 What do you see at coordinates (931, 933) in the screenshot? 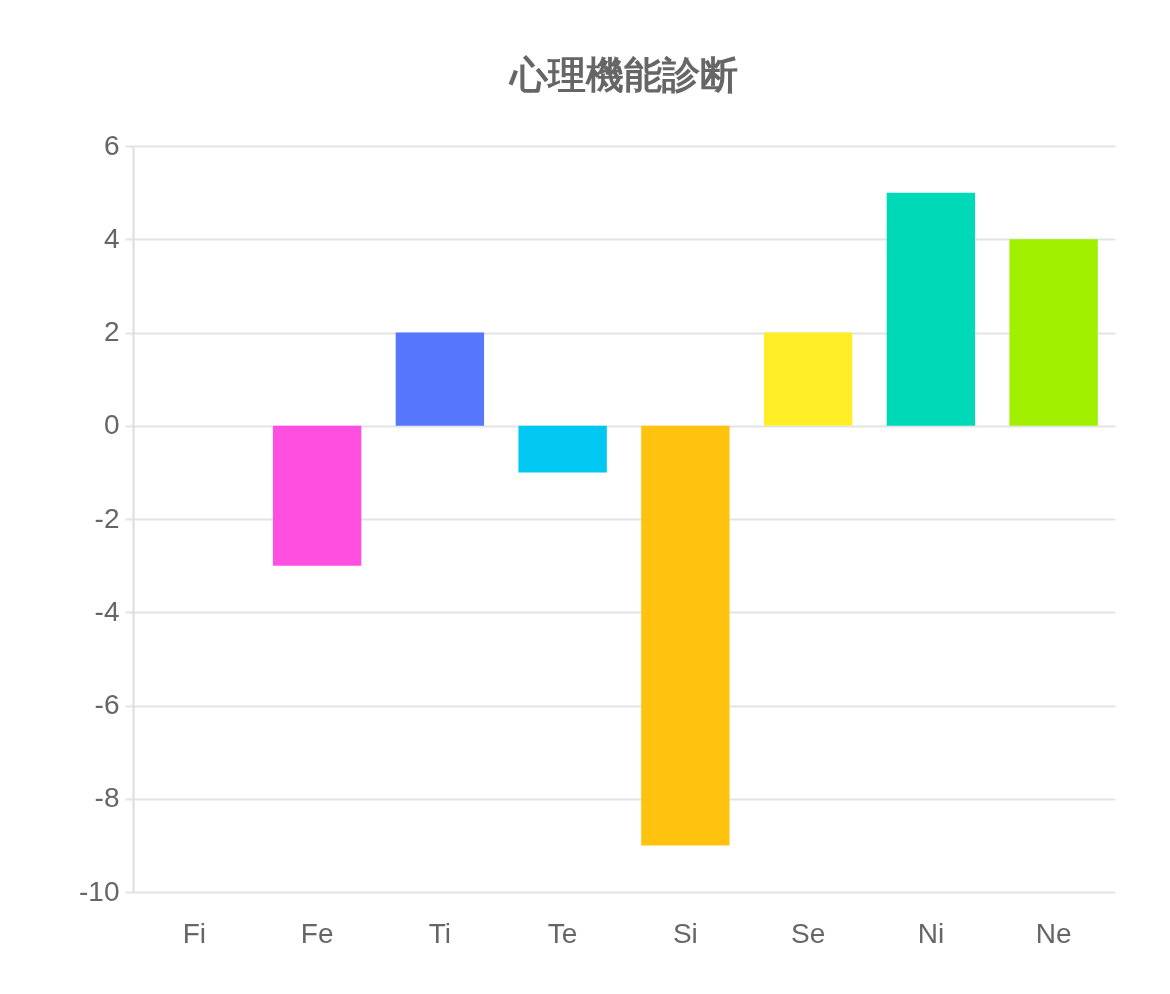
I see `x-tick-label: Ni` at bounding box center [931, 933].